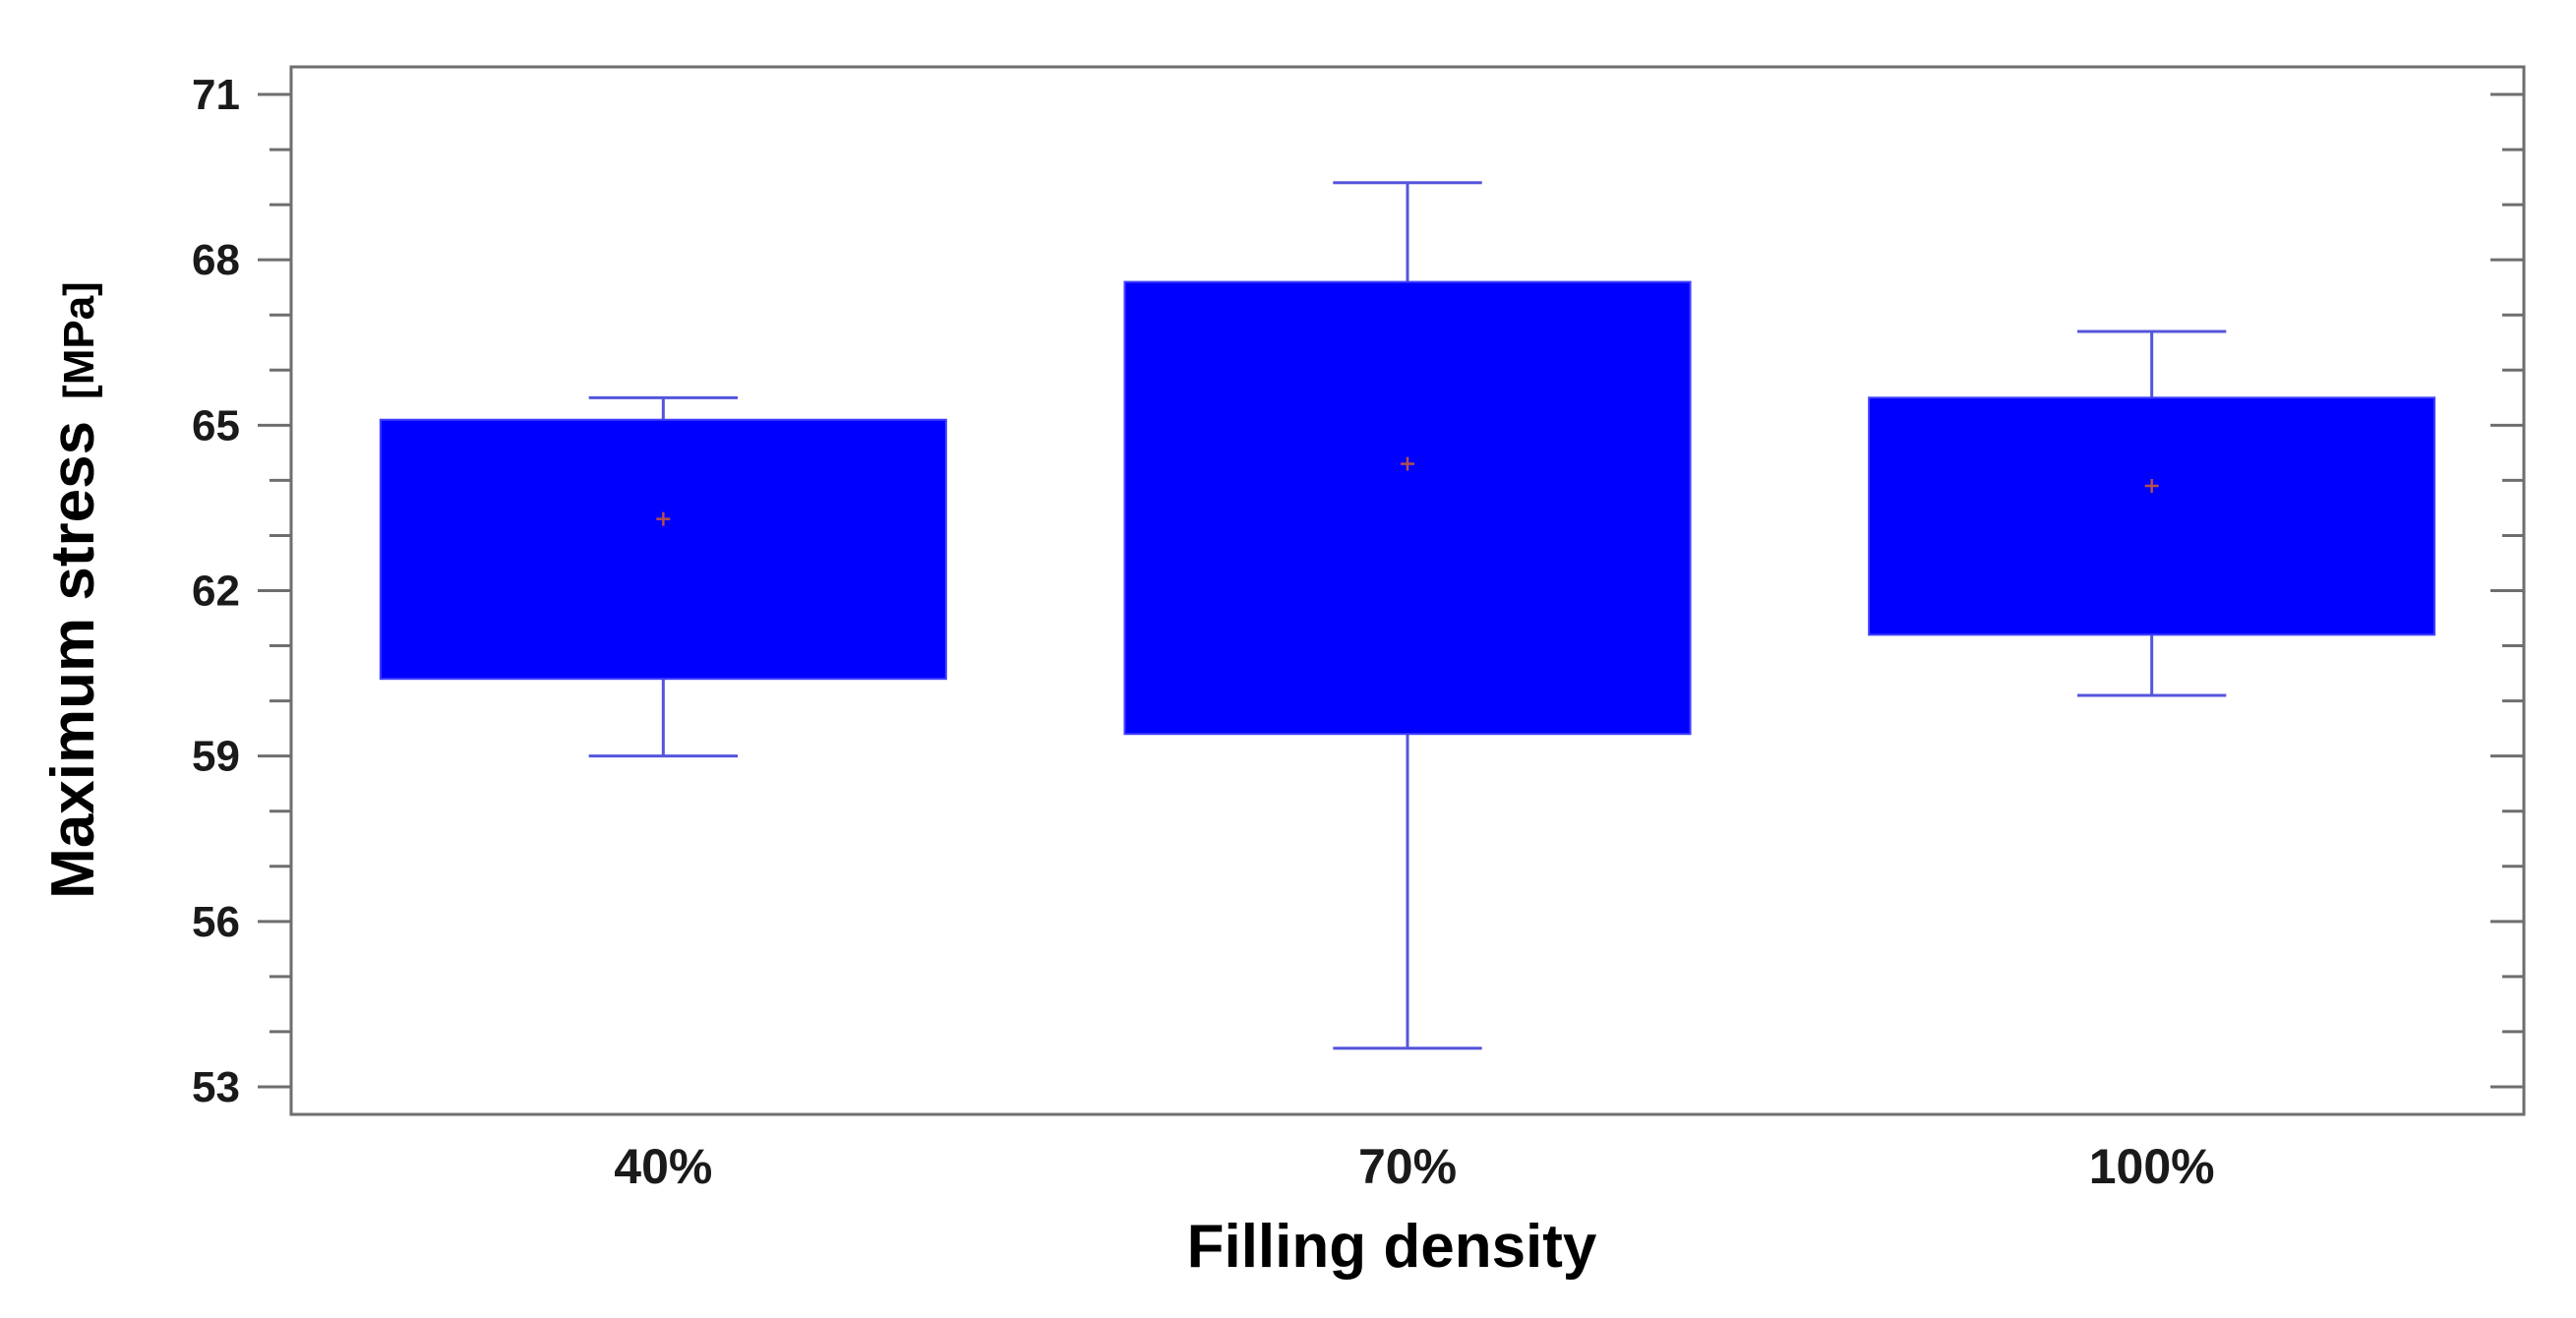 The width and height of the screenshot is (2576, 1318). What do you see at coordinates (216, 425) in the screenshot?
I see `y-tick-label: 65` at bounding box center [216, 425].